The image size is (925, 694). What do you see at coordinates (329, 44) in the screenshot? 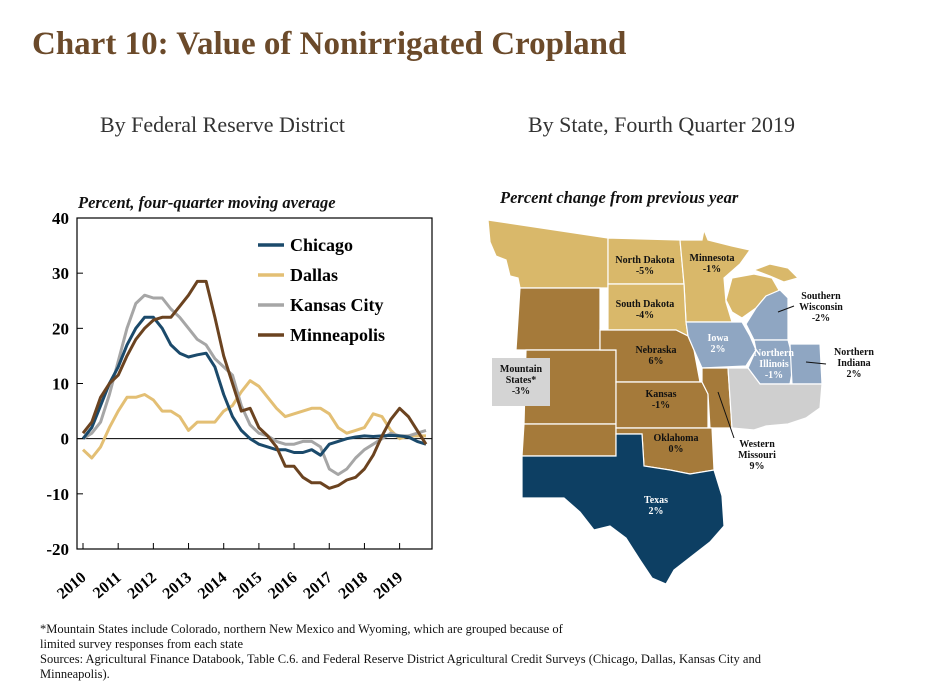
I see `chart-title: Chart 10: Value of Nonirrigated Cropland` at bounding box center [329, 44].